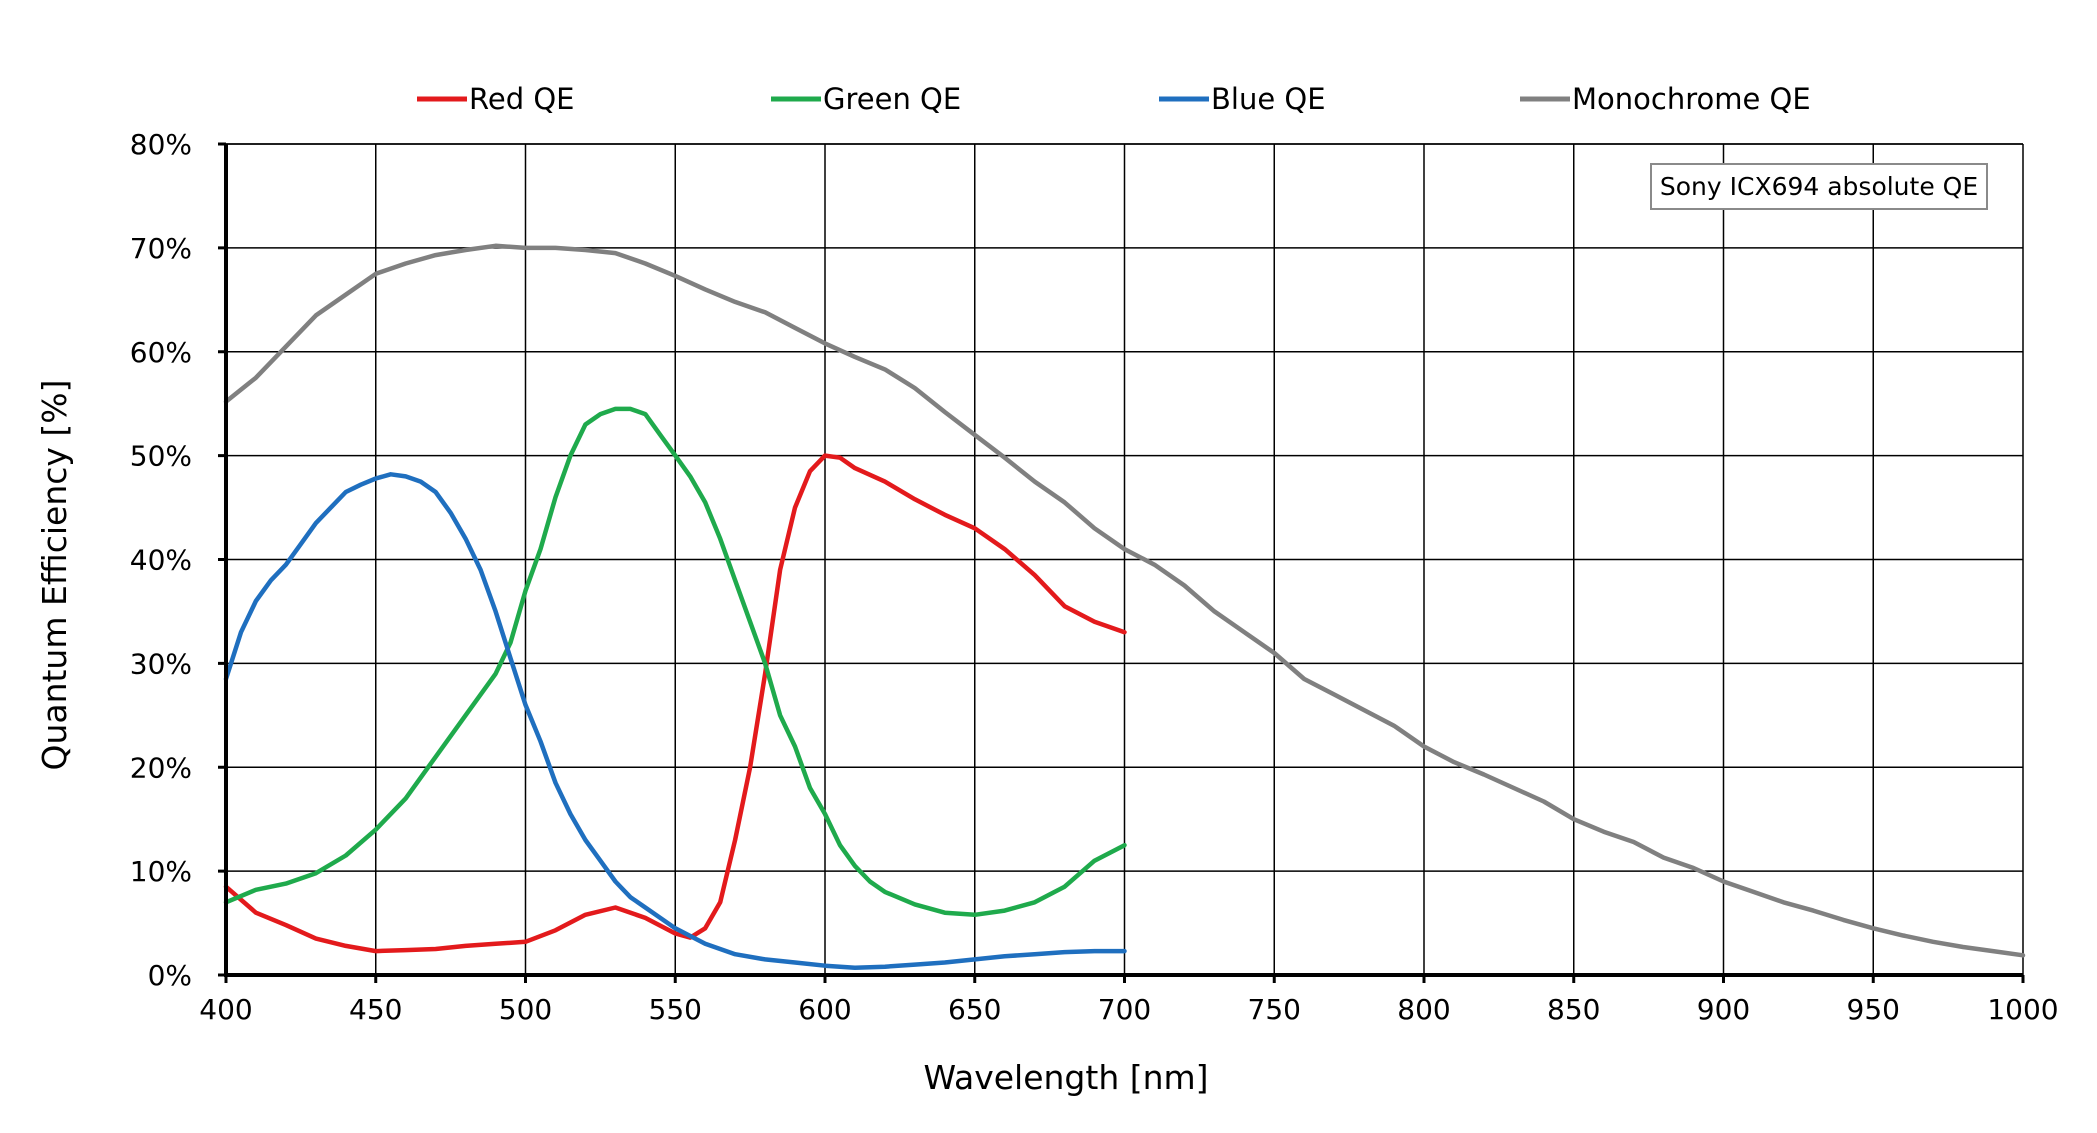 The image size is (2097, 1133). I want to click on x-tick-label: 500, so click(525, 1009).